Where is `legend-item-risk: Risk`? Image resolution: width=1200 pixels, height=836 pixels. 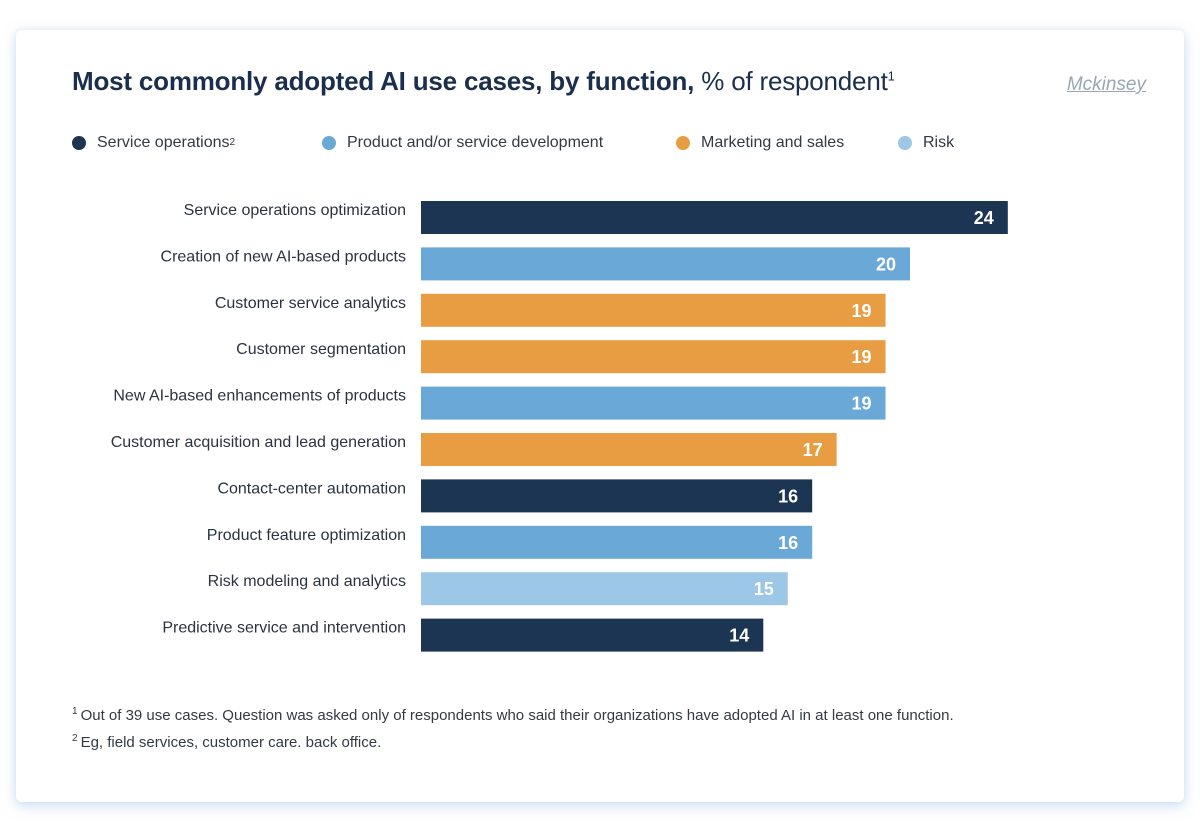 legend-item-risk: Risk is located at coordinates (926, 143).